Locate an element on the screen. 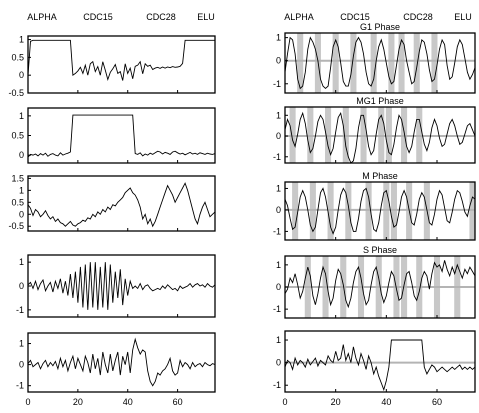 This screenshot has width=479, height=413. right-panel-3-ytick-label-3: -1 is located at coordinates (277, 231).